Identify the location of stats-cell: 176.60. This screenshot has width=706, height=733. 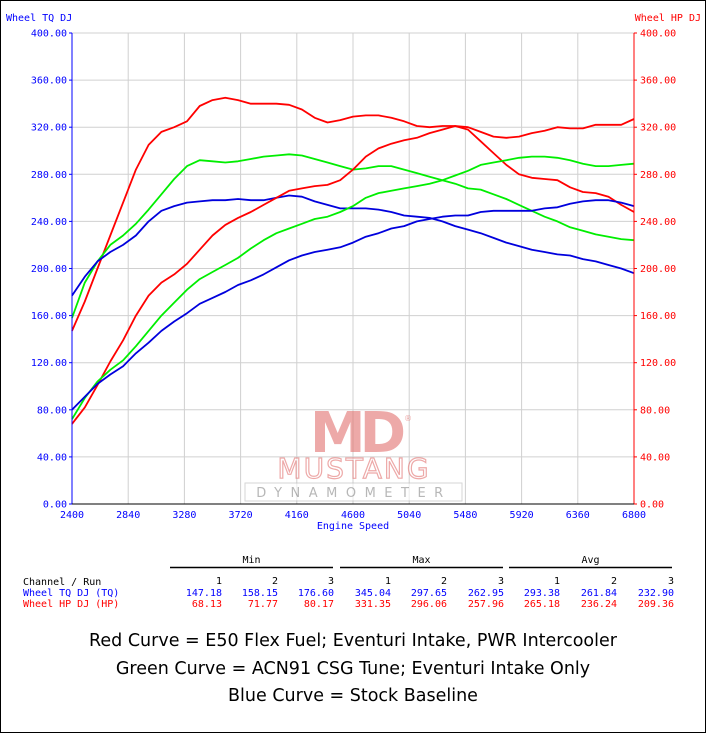
(316, 593).